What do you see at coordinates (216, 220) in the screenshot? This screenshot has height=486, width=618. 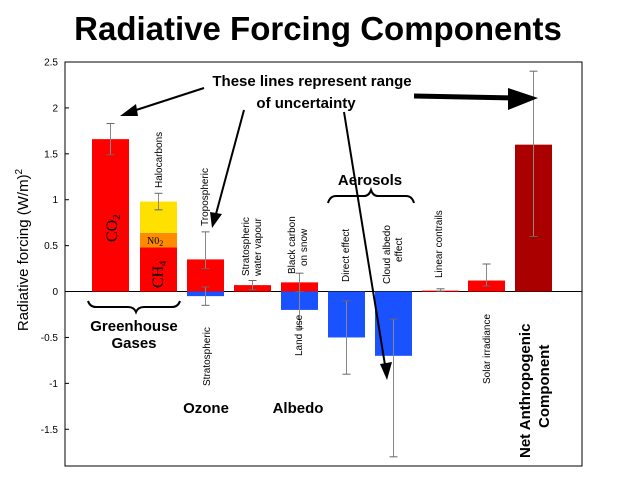 I see `arrow-head-tropospheric` at bounding box center [216, 220].